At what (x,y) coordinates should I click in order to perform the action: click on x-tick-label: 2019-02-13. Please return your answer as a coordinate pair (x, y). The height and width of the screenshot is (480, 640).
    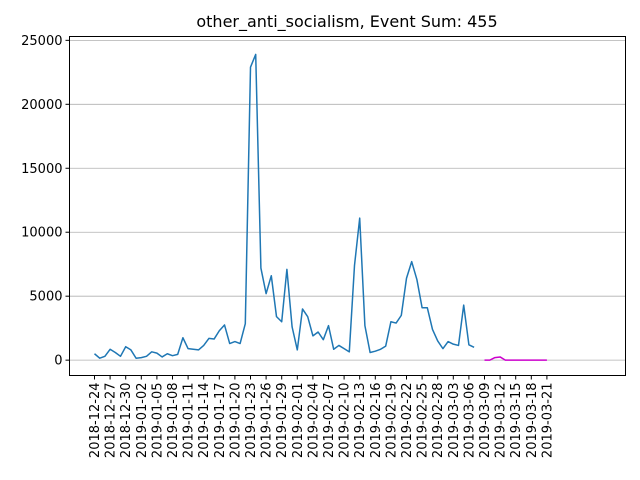
    Looking at the image, I should click on (360, 421).